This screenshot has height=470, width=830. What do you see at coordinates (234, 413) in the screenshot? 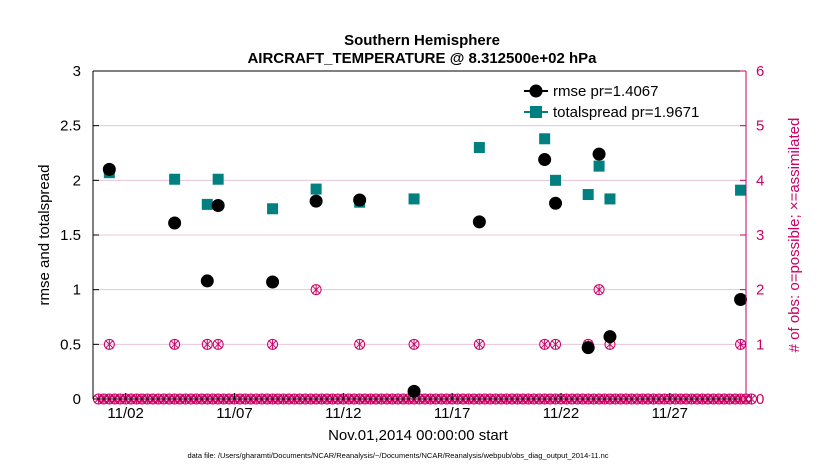
I see `x-tick-label: 11/07` at bounding box center [234, 413].